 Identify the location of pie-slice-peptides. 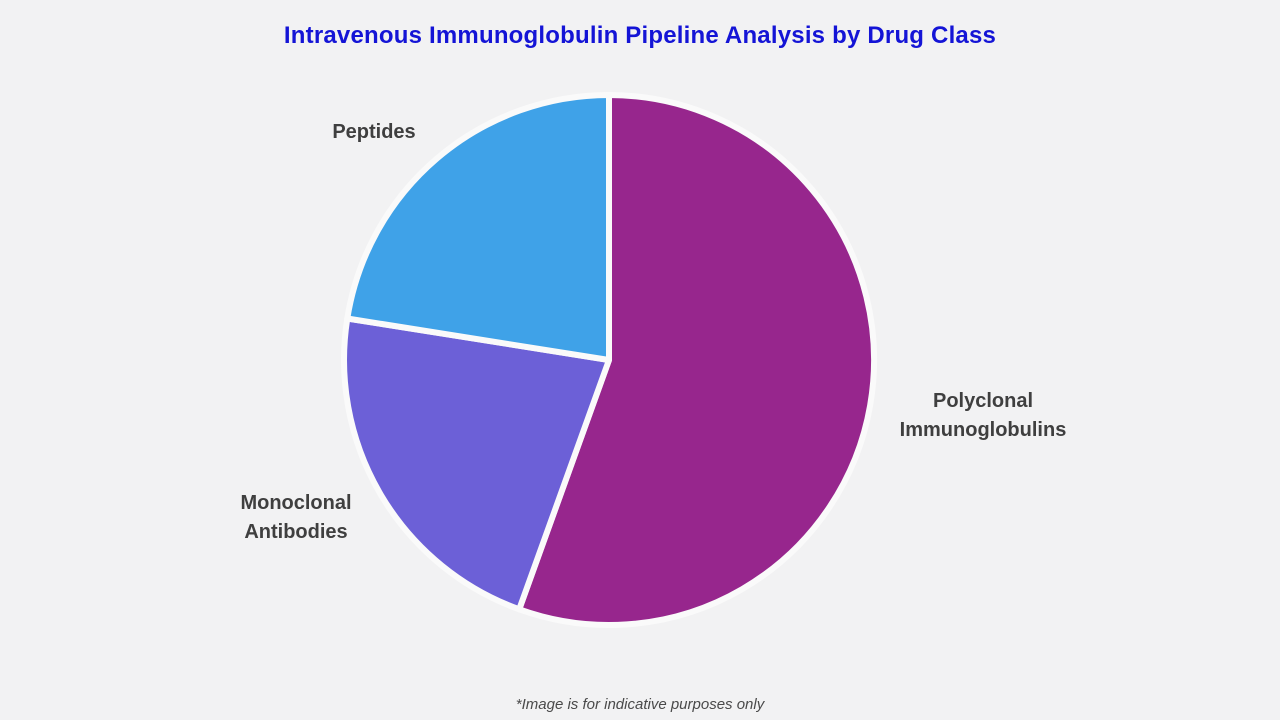
(478, 227).